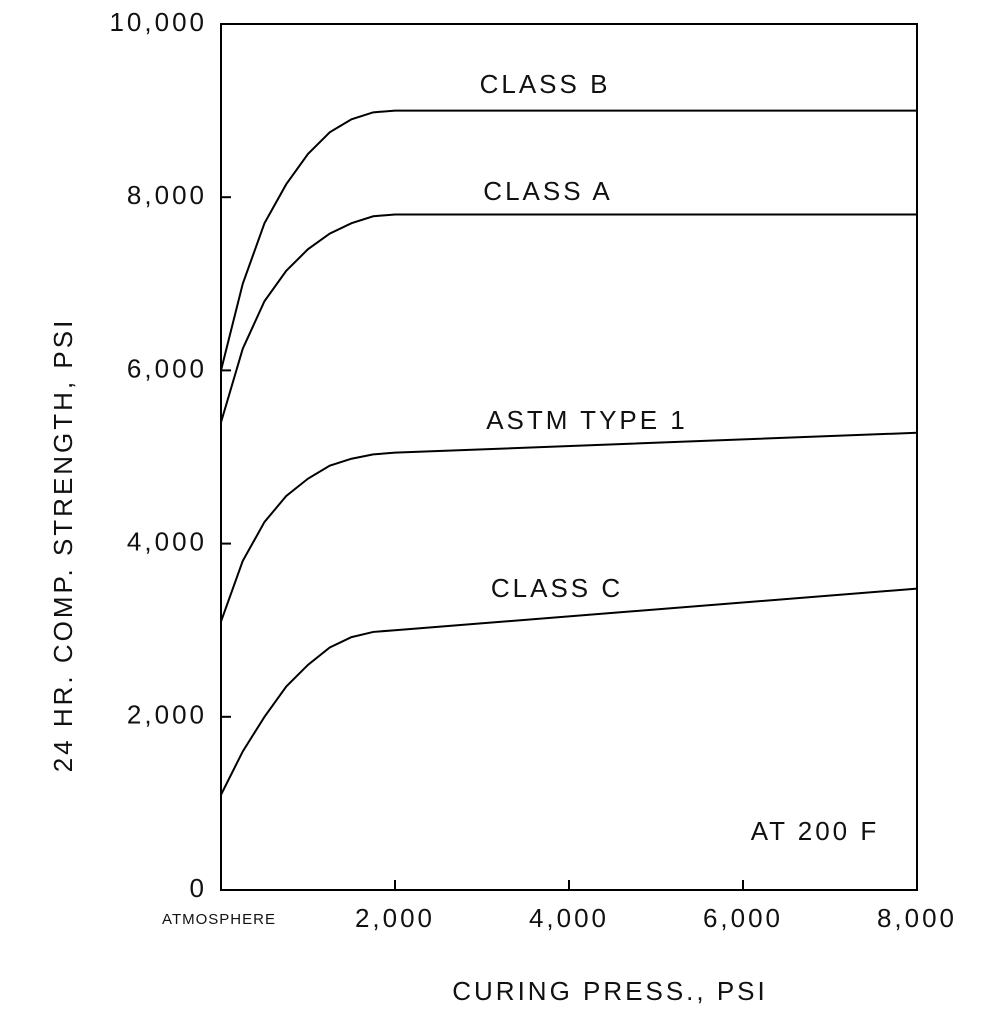 Image resolution: width=994 pixels, height=1024 pixels. Describe the element at coordinates (219, 919) in the screenshot. I see `x-tick-label: ATMOSPHERE` at that location.